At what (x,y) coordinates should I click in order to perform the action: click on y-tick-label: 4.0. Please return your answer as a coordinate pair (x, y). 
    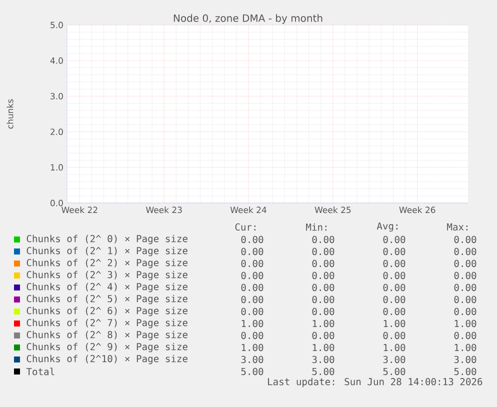
    Looking at the image, I should click on (56, 60).